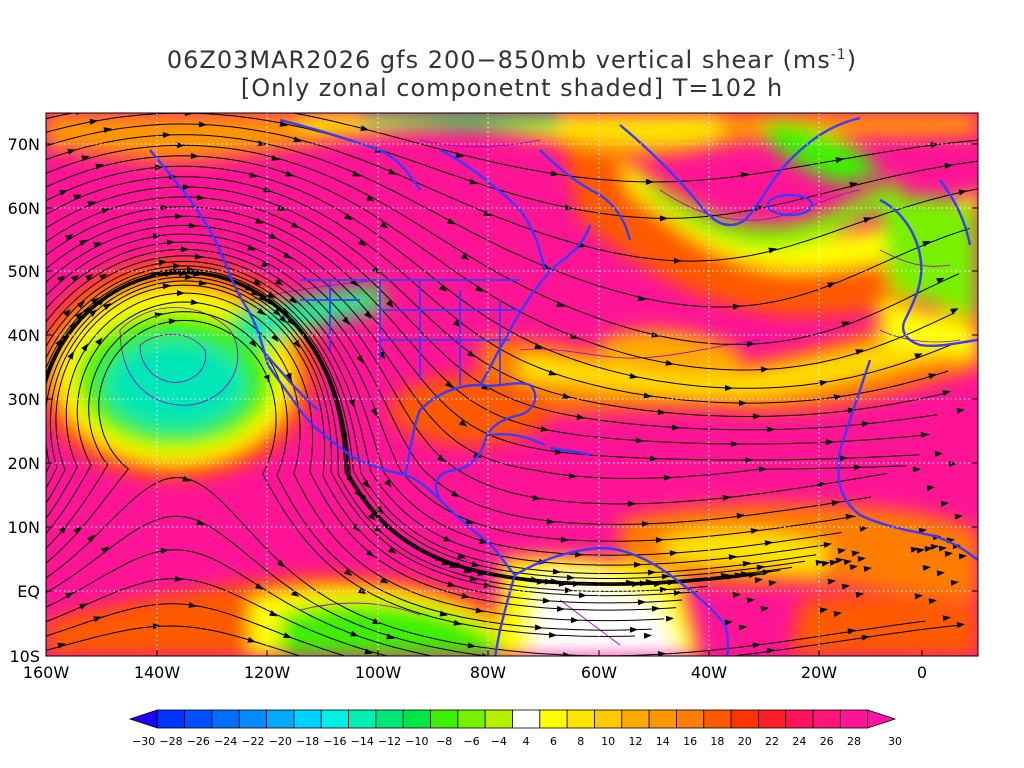 The height and width of the screenshot is (768, 1024). What do you see at coordinates (389, 741) in the screenshot?
I see `colorbar-label: −12` at bounding box center [389, 741].